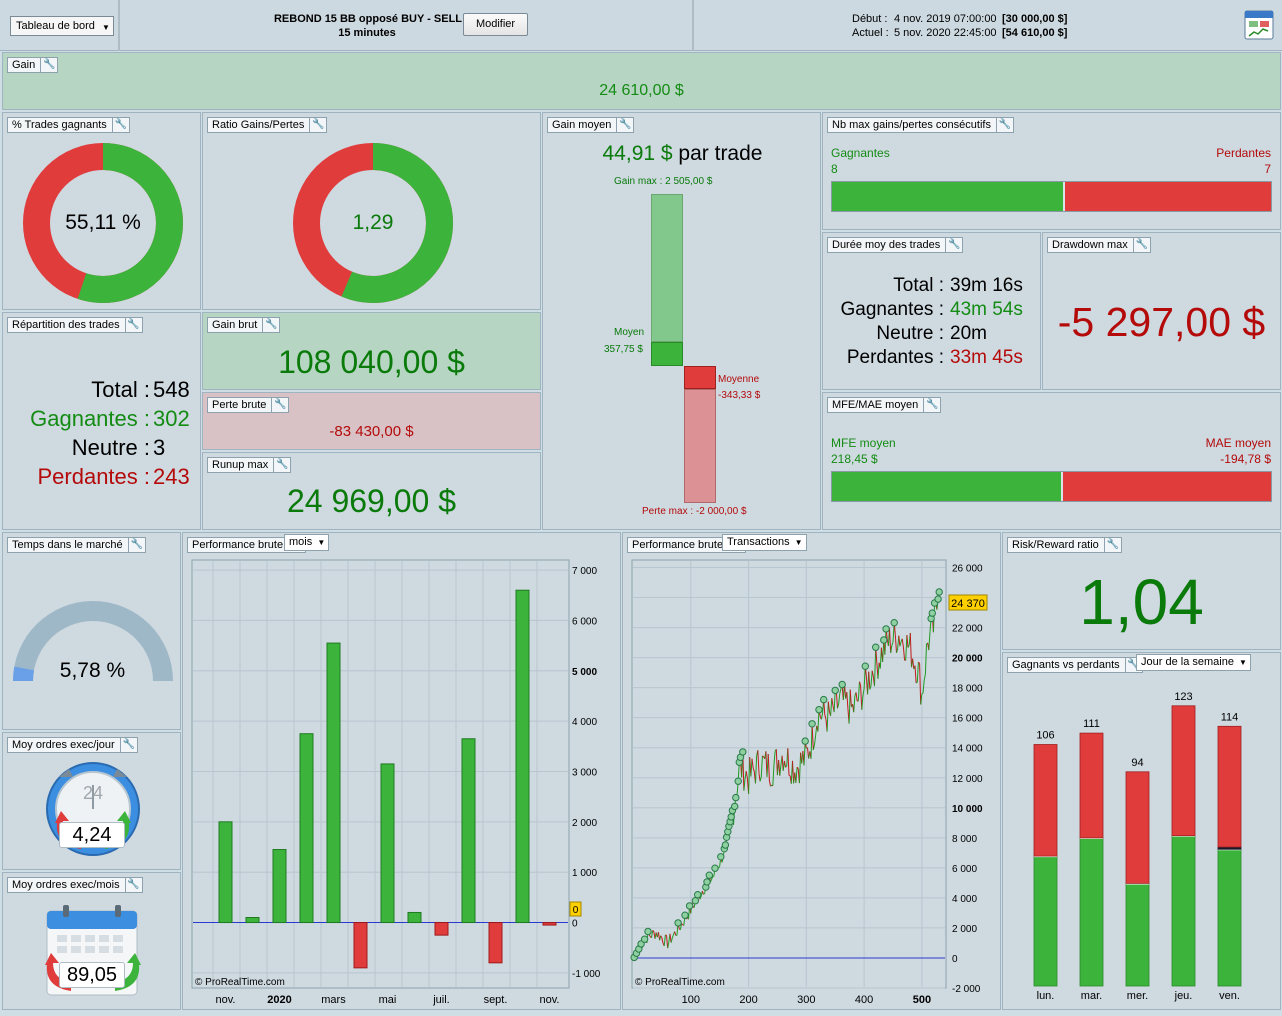  What do you see at coordinates (806, 1000) in the screenshot?
I see `x-tick-label: 300` at bounding box center [806, 1000].